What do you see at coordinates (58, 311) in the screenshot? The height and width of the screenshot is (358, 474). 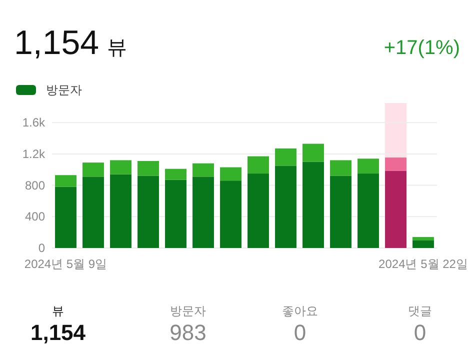 I see `text: 뷰` at bounding box center [58, 311].